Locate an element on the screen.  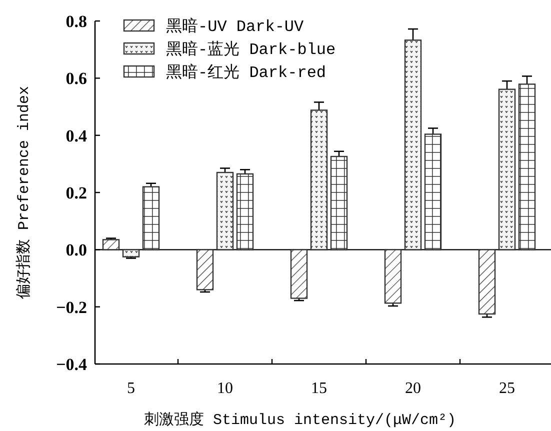
legend-label: 黑暗-红光 Dark-red is located at coordinates (246, 72).